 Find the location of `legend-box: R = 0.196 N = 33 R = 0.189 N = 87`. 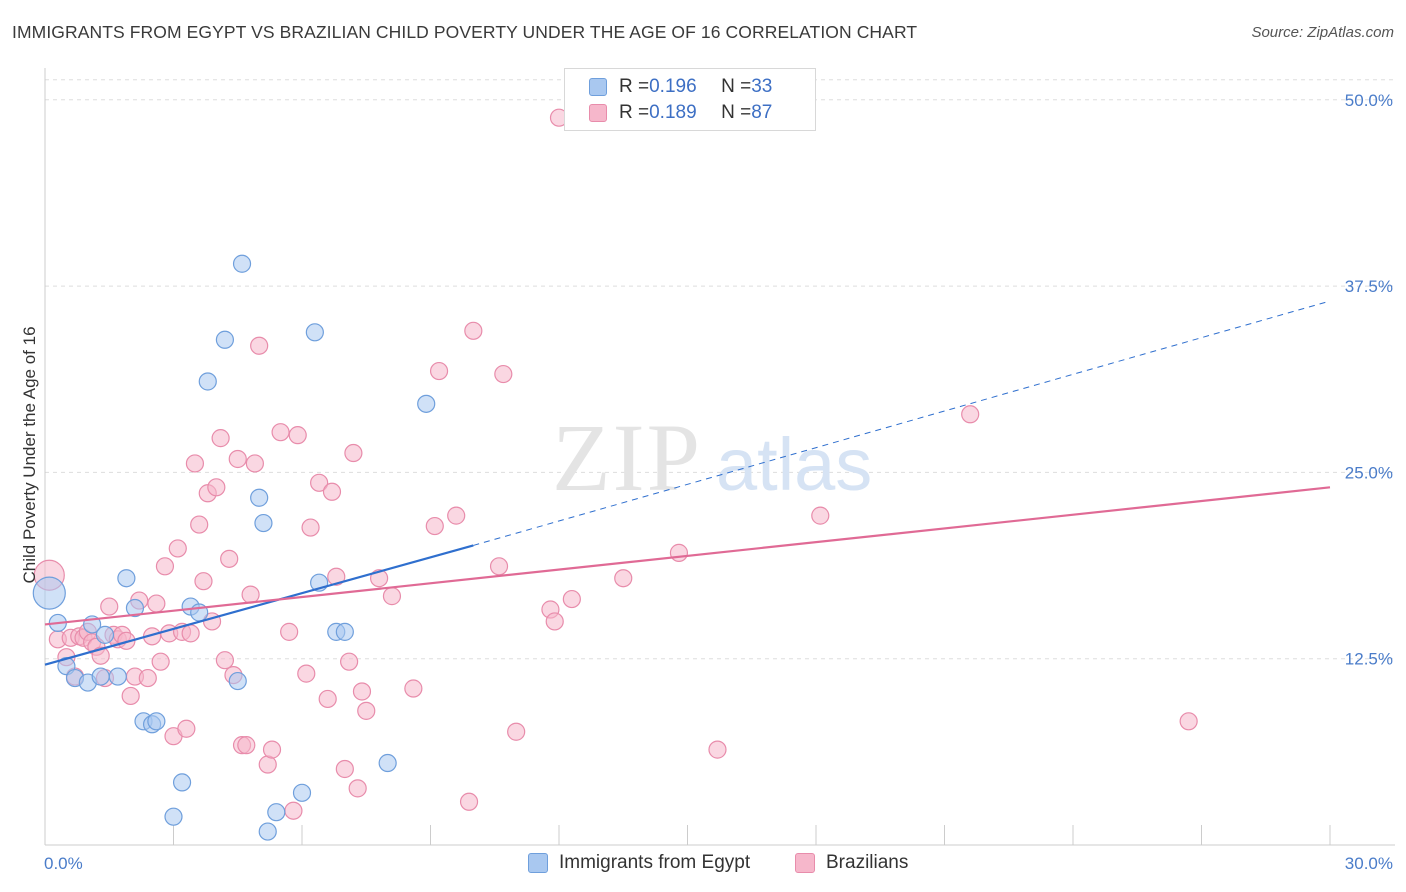

legend-box: R = 0.196 N = 33 R = 0.189 N = 87 is located at coordinates (690, 99).